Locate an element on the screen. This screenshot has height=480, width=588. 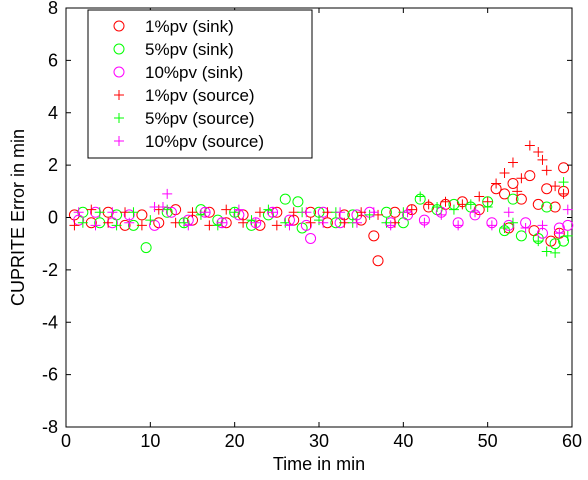
y-tick-label: 6 is located at coordinates (53, 60).